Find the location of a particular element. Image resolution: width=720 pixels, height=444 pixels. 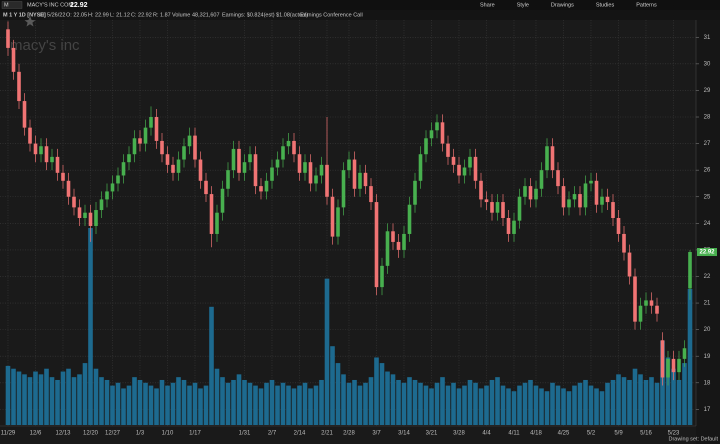

header-close: C: 22.92 is located at coordinates (141, 15).